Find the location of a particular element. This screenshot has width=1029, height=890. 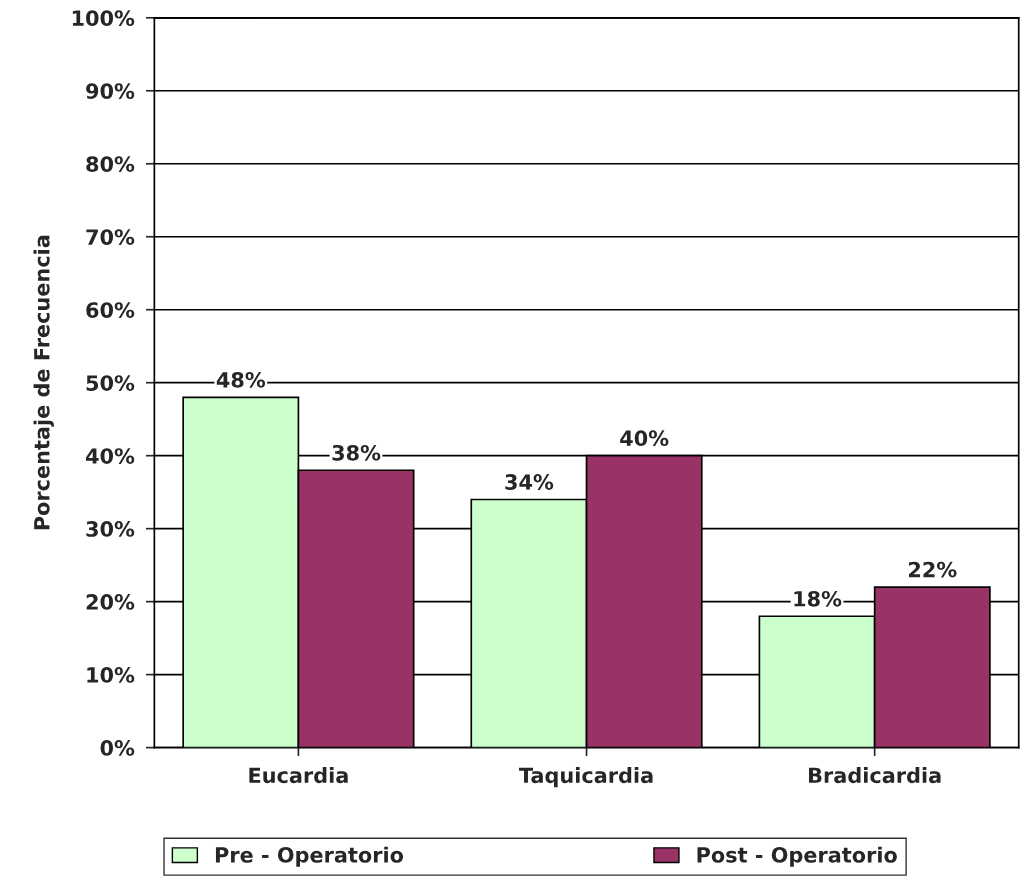

y-tick-label: 0% is located at coordinates (117, 748).